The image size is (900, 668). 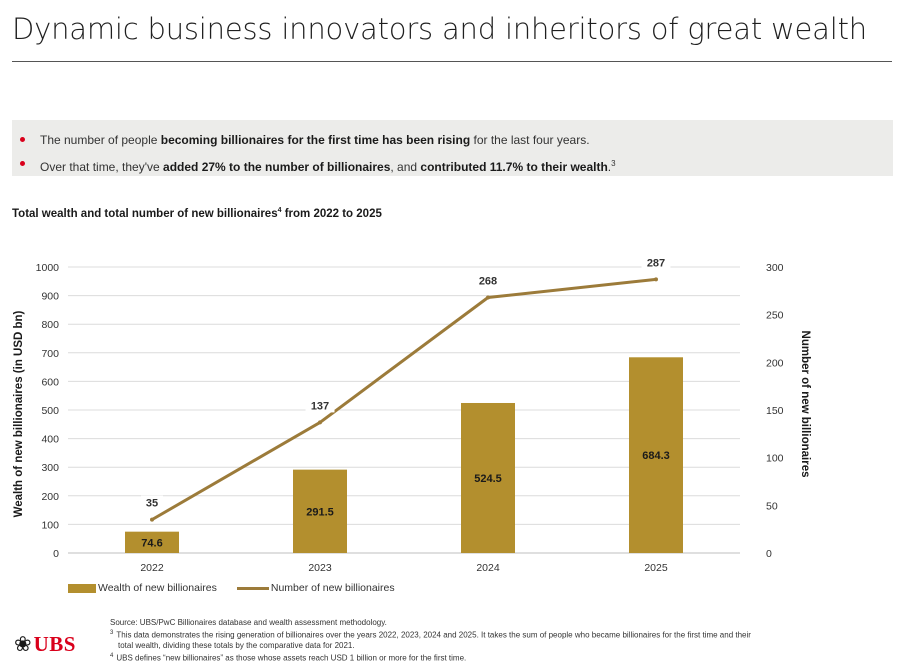 What do you see at coordinates (613, 163) in the screenshot?
I see `footnote-ref: 3` at bounding box center [613, 163].